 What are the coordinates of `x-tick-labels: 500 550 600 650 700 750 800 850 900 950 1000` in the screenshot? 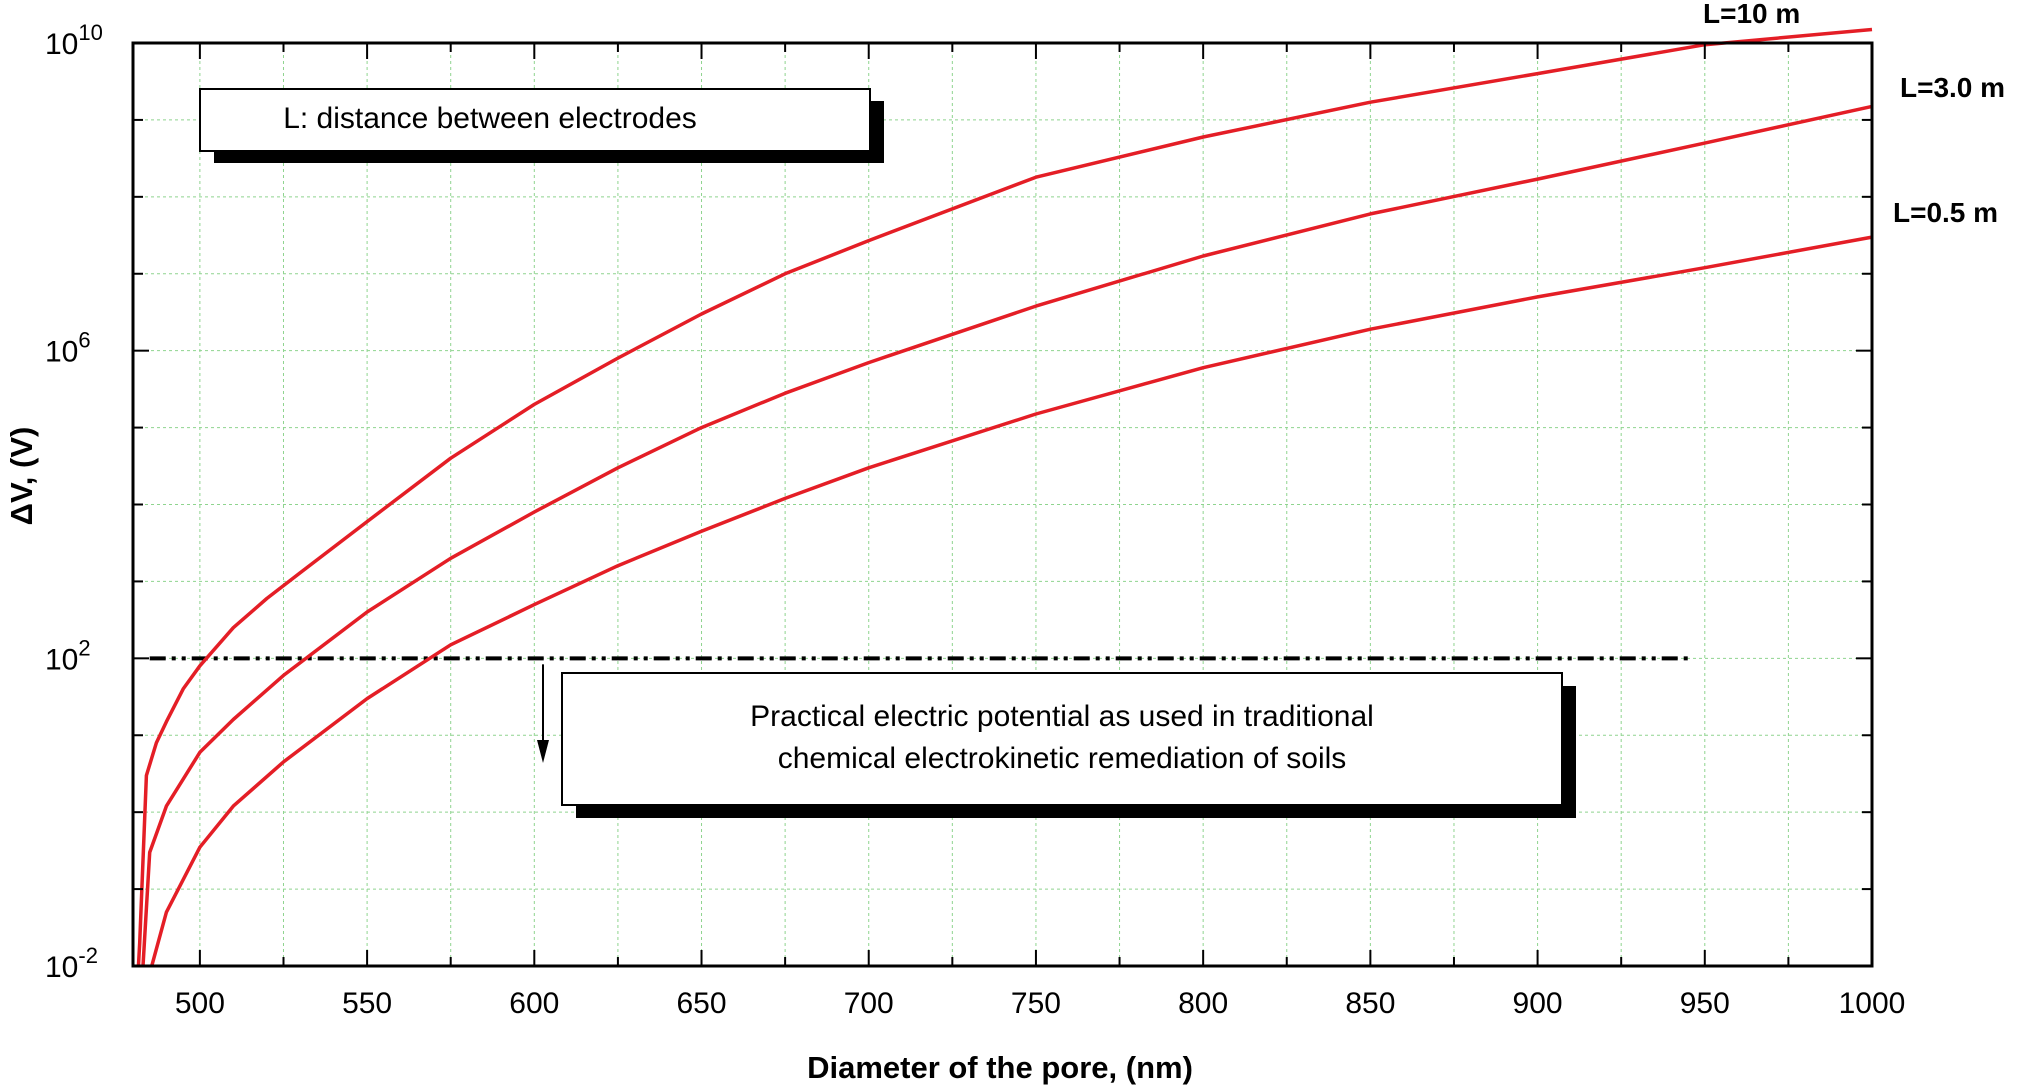 It's located at (1040, 1003).